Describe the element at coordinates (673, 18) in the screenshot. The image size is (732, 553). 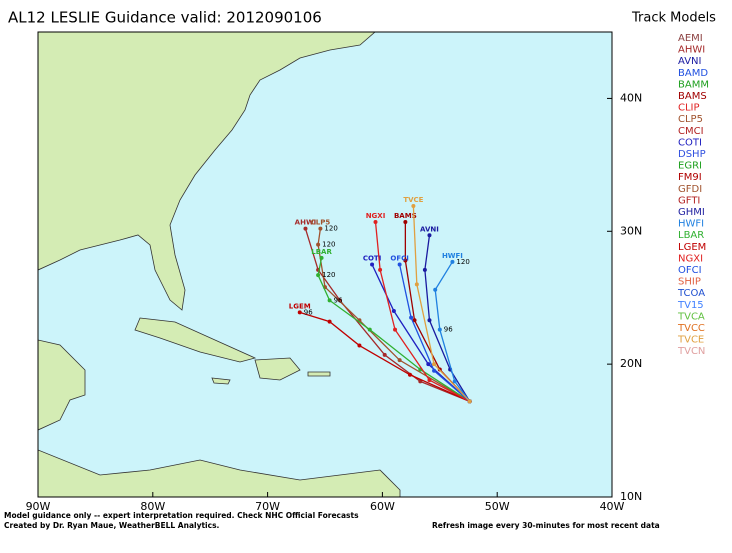
I see `legend-title: Track Models` at that location.